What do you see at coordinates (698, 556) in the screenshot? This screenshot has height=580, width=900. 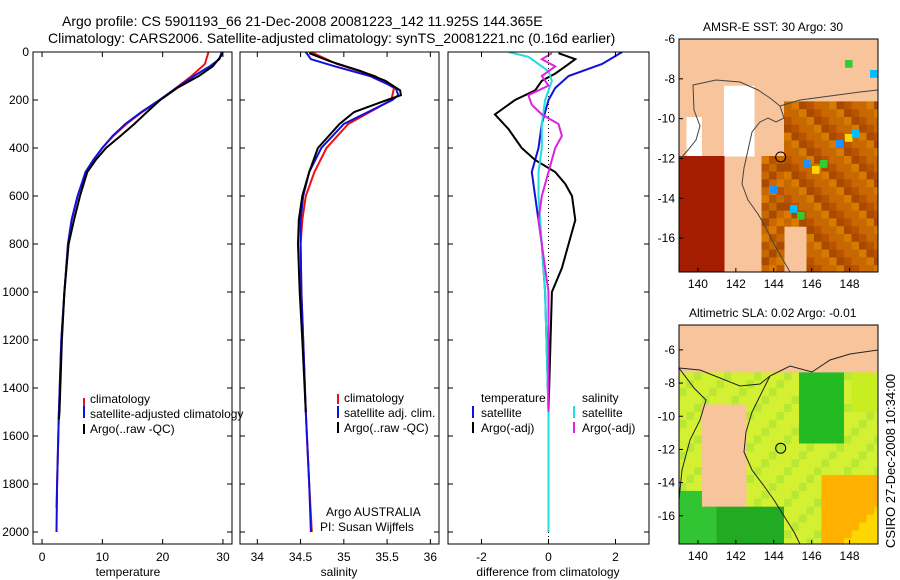 I see `map-x-tick-label: 140` at bounding box center [698, 556].